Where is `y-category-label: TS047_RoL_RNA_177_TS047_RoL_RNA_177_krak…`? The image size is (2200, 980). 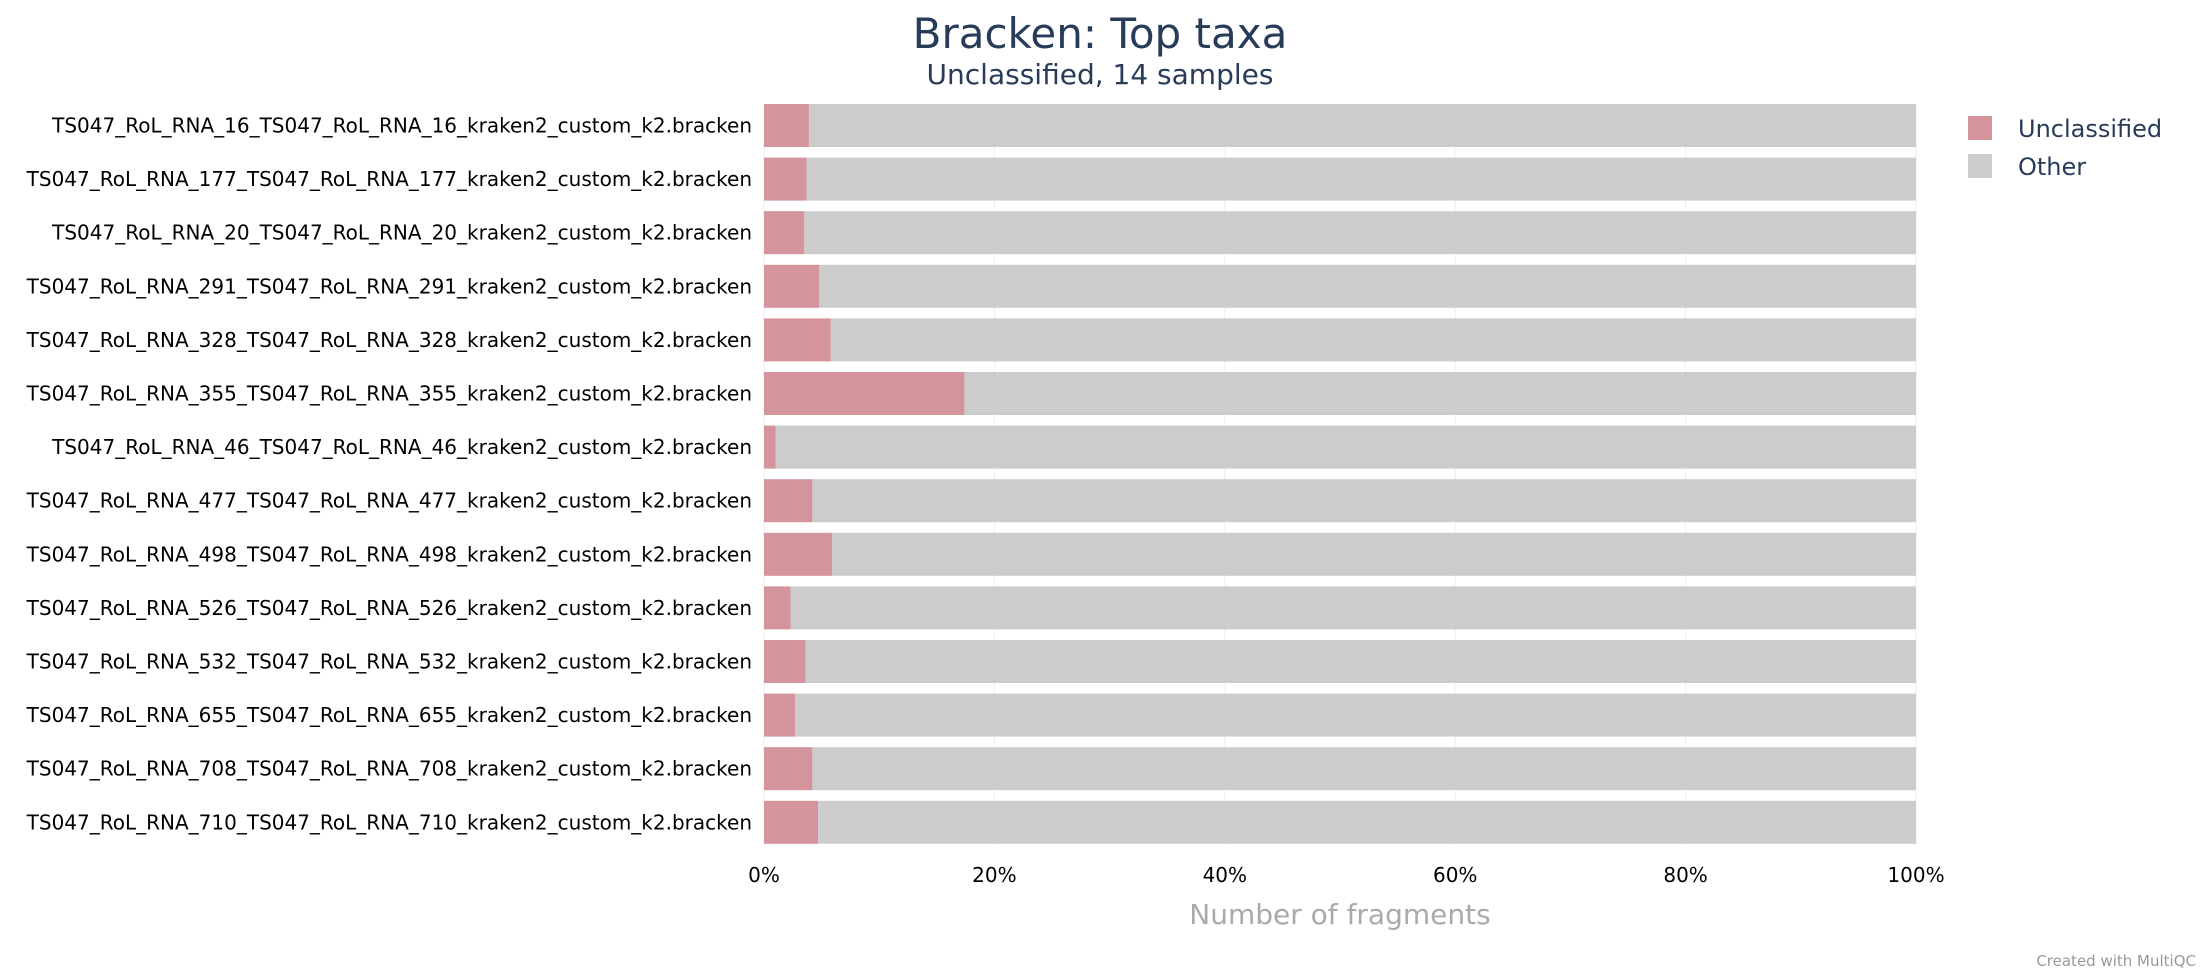 y-category-label: TS047_RoL_RNA_177_TS047_RoL_RNA_177_krak… is located at coordinates (389, 179).